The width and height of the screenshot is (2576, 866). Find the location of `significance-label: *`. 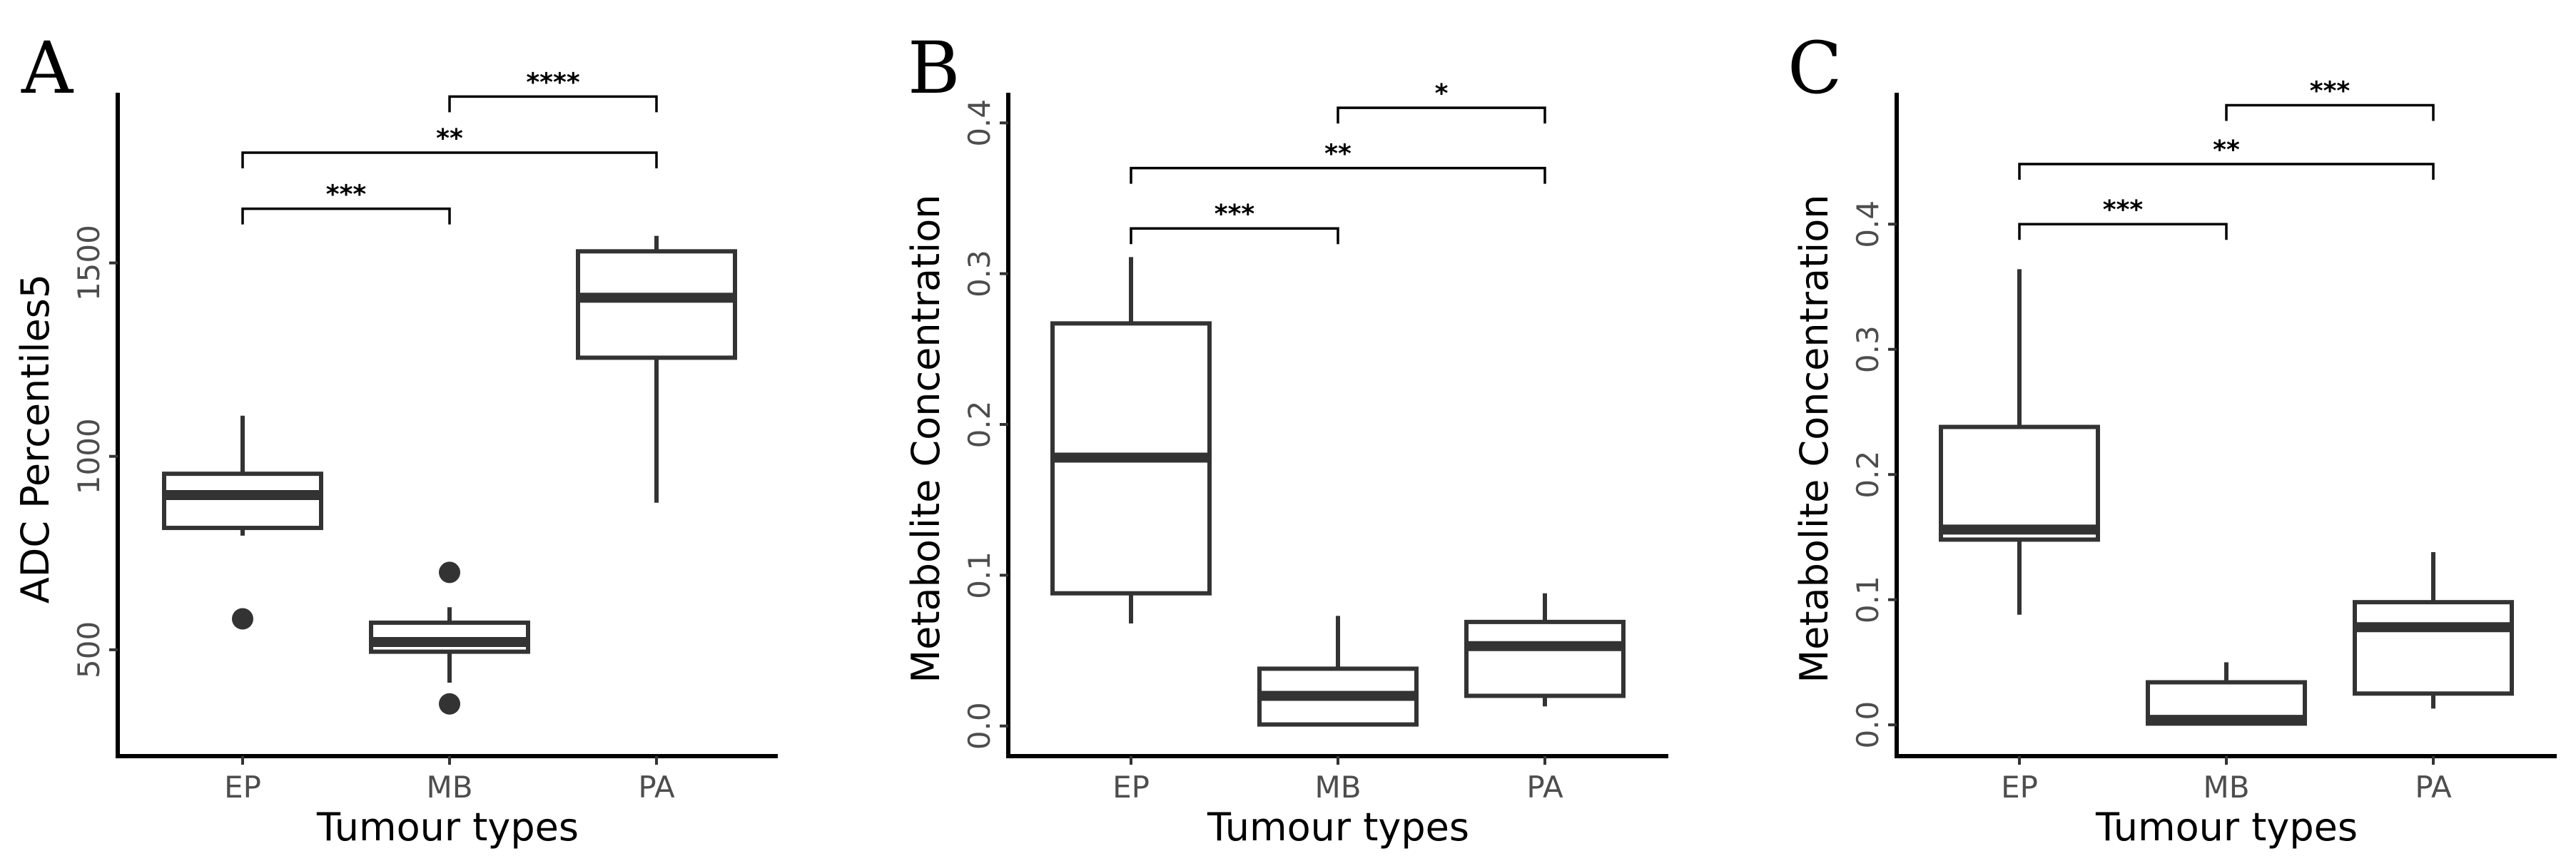

significance-label: * is located at coordinates (1442, 94).